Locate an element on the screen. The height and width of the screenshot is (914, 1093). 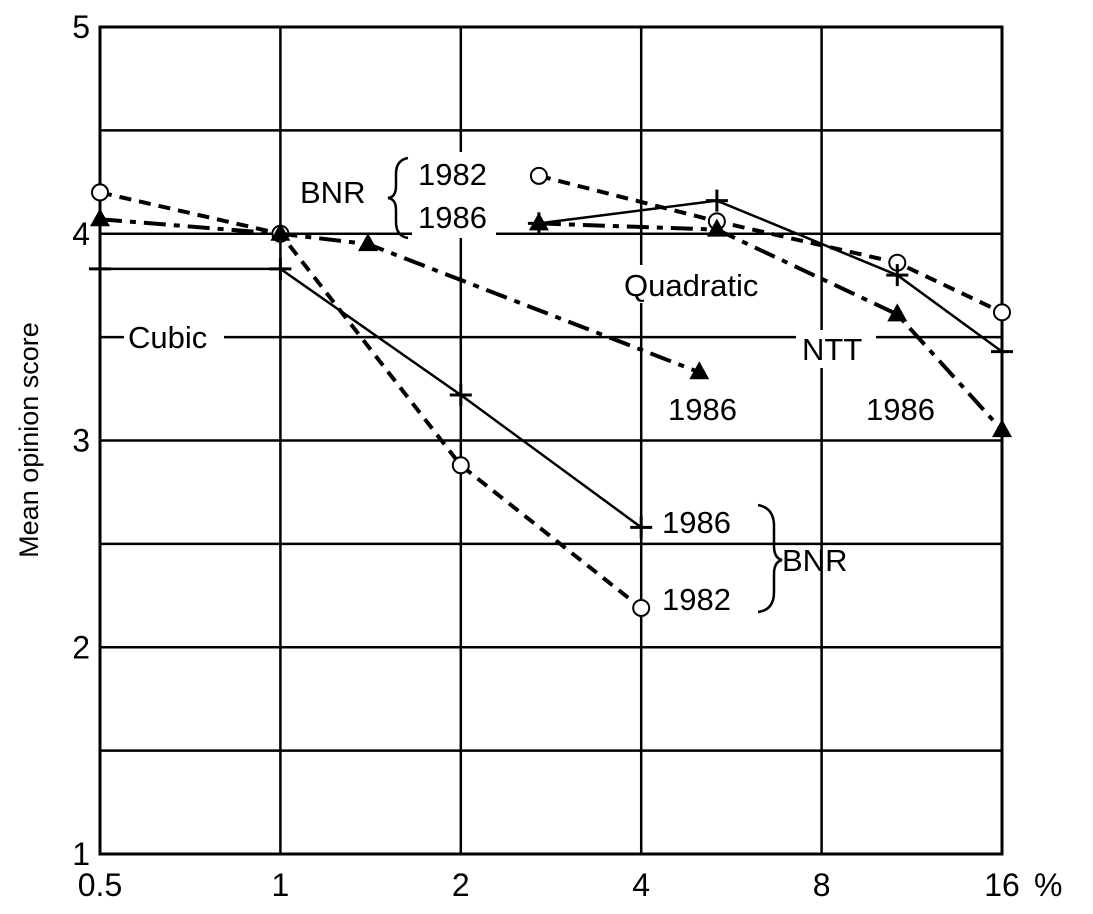
label-bnr-bottom-1982: 1982 is located at coordinates (696, 599).